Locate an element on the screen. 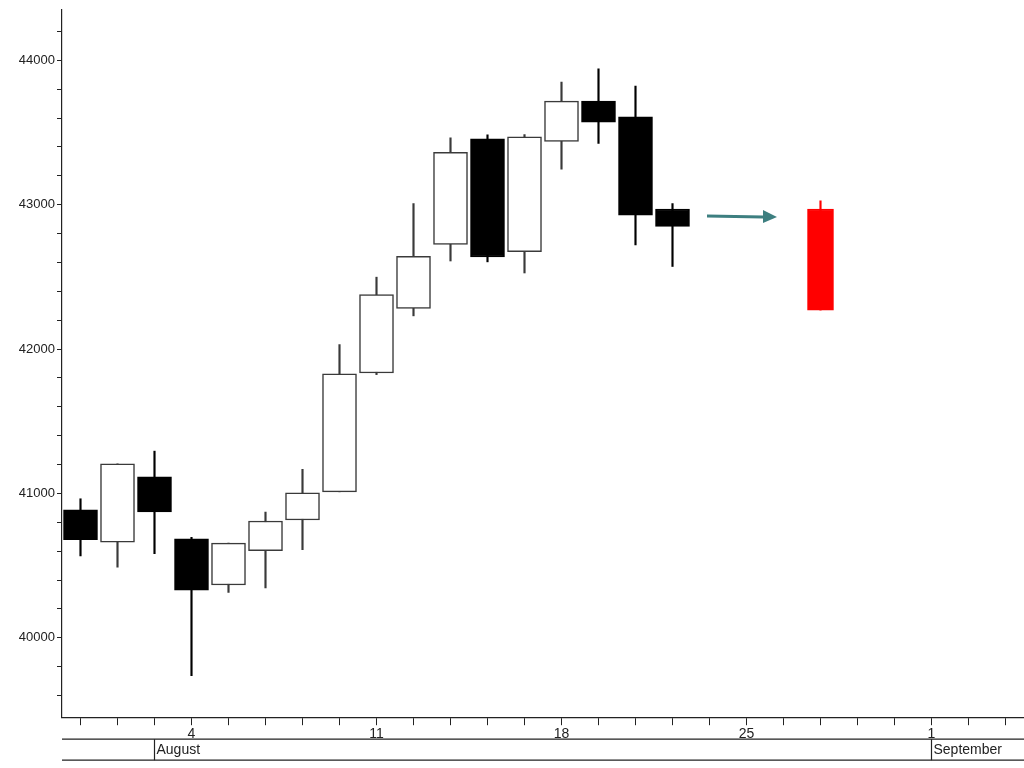  text: August is located at coordinates (178, 749).